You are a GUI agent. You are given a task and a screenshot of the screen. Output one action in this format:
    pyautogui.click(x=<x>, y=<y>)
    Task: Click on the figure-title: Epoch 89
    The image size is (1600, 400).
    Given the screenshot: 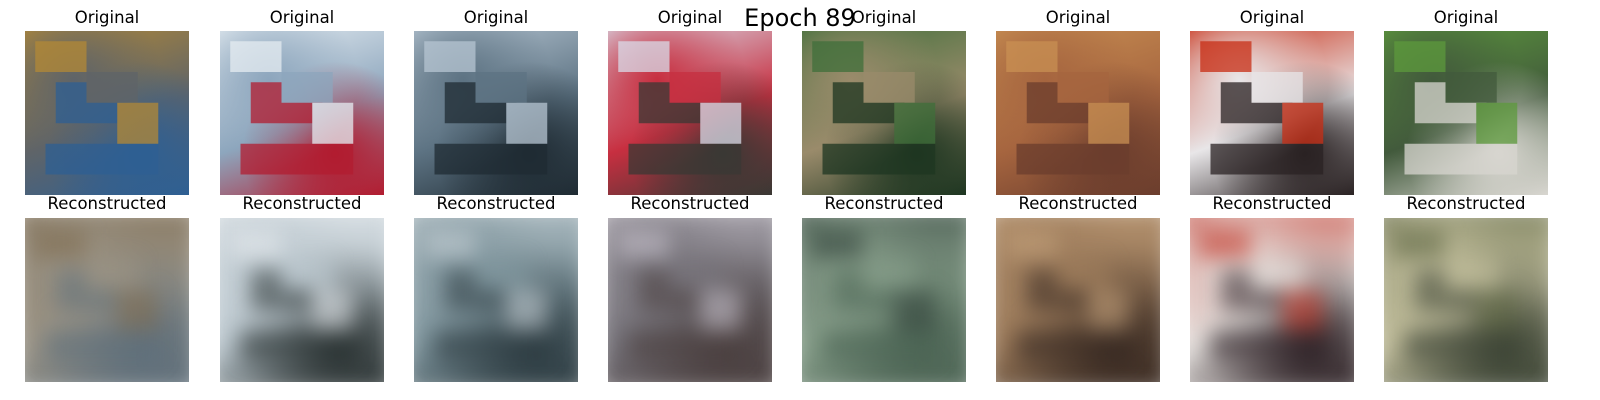 What is the action you would take?
    pyautogui.click(x=800, y=18)
    